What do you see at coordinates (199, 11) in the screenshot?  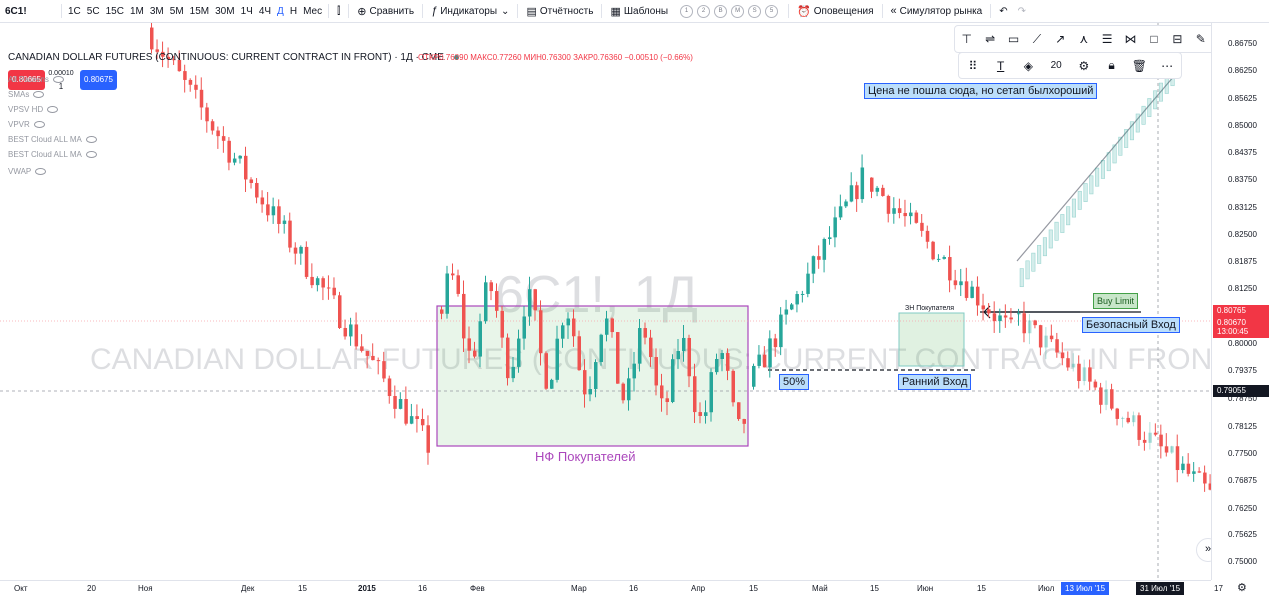 I see `interval-6: 15М` at bounding box center [199, 11].